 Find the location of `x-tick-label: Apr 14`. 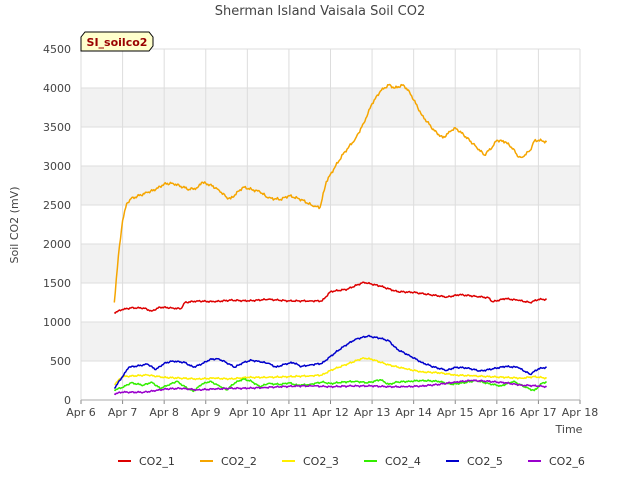

x-tick-label: Apr 14 is located at coordinates (413, 412).